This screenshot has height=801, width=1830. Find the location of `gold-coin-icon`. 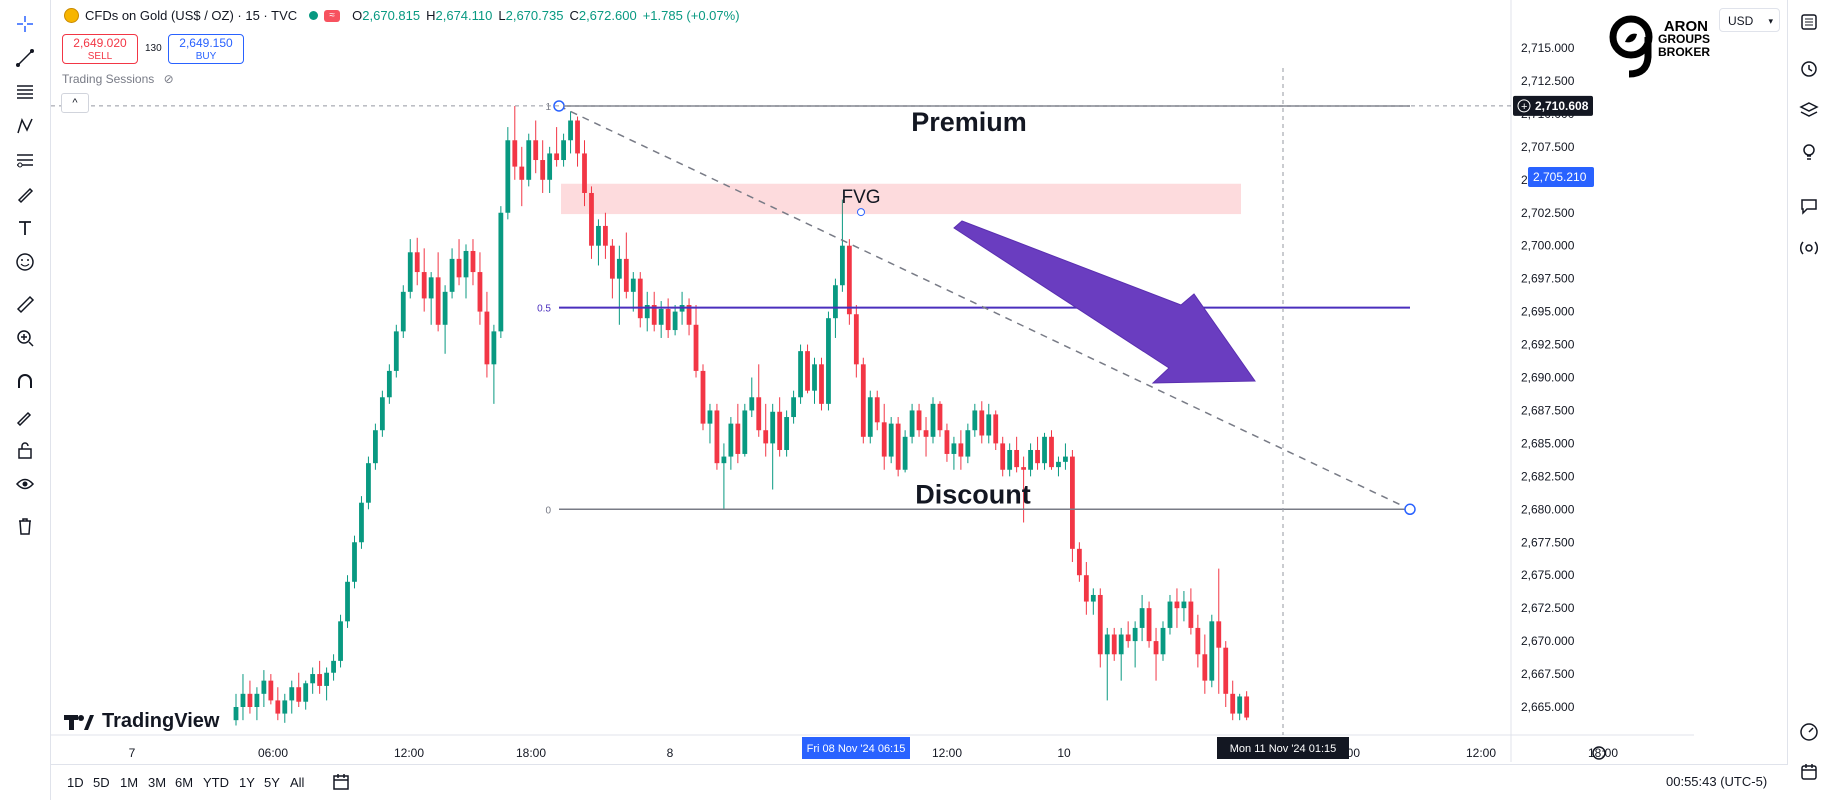

gold-coin-icon is located at coordinates (71, 15).